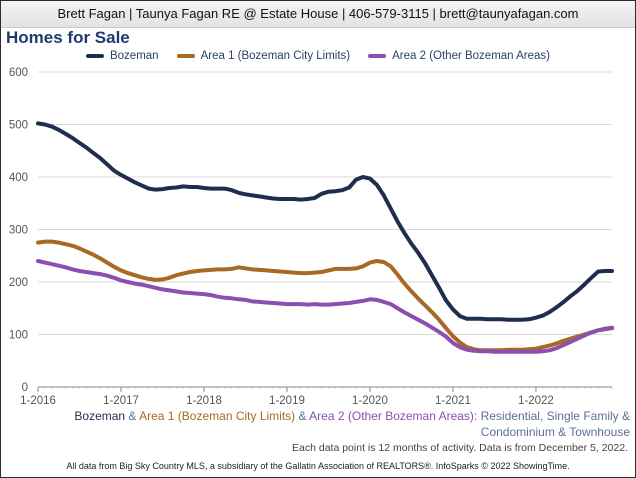  What do you see at coordinates (18, 336) in the screenshot?
I see `y-tick-label: 100` at bounding box center [18, 336].